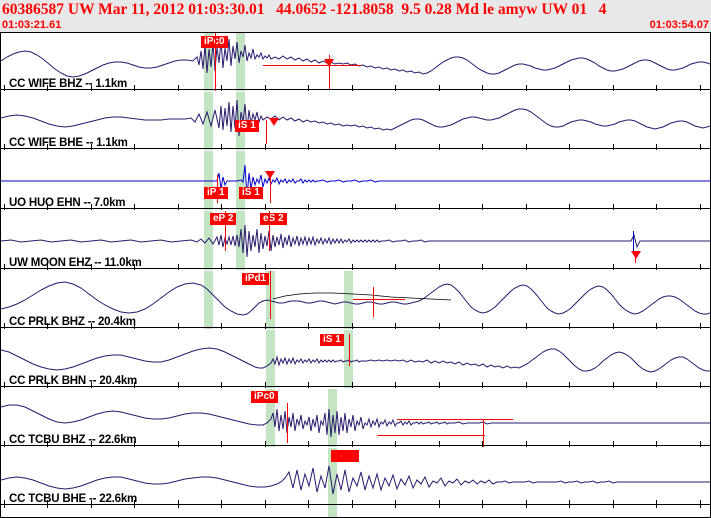 Image resolution: width=711 pixels, height=518 pixels. I want to click on trace-panel: iS 1 CC PRLK BHN -- 20.4km, so click(355, 359).